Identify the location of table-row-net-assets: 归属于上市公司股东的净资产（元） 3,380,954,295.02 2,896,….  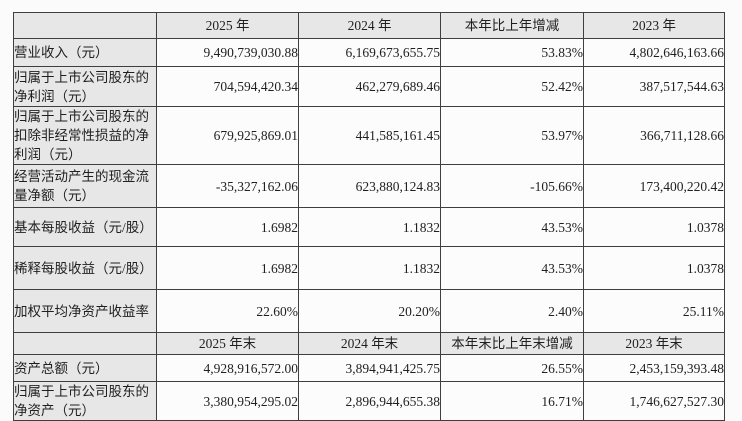
(369, 401).